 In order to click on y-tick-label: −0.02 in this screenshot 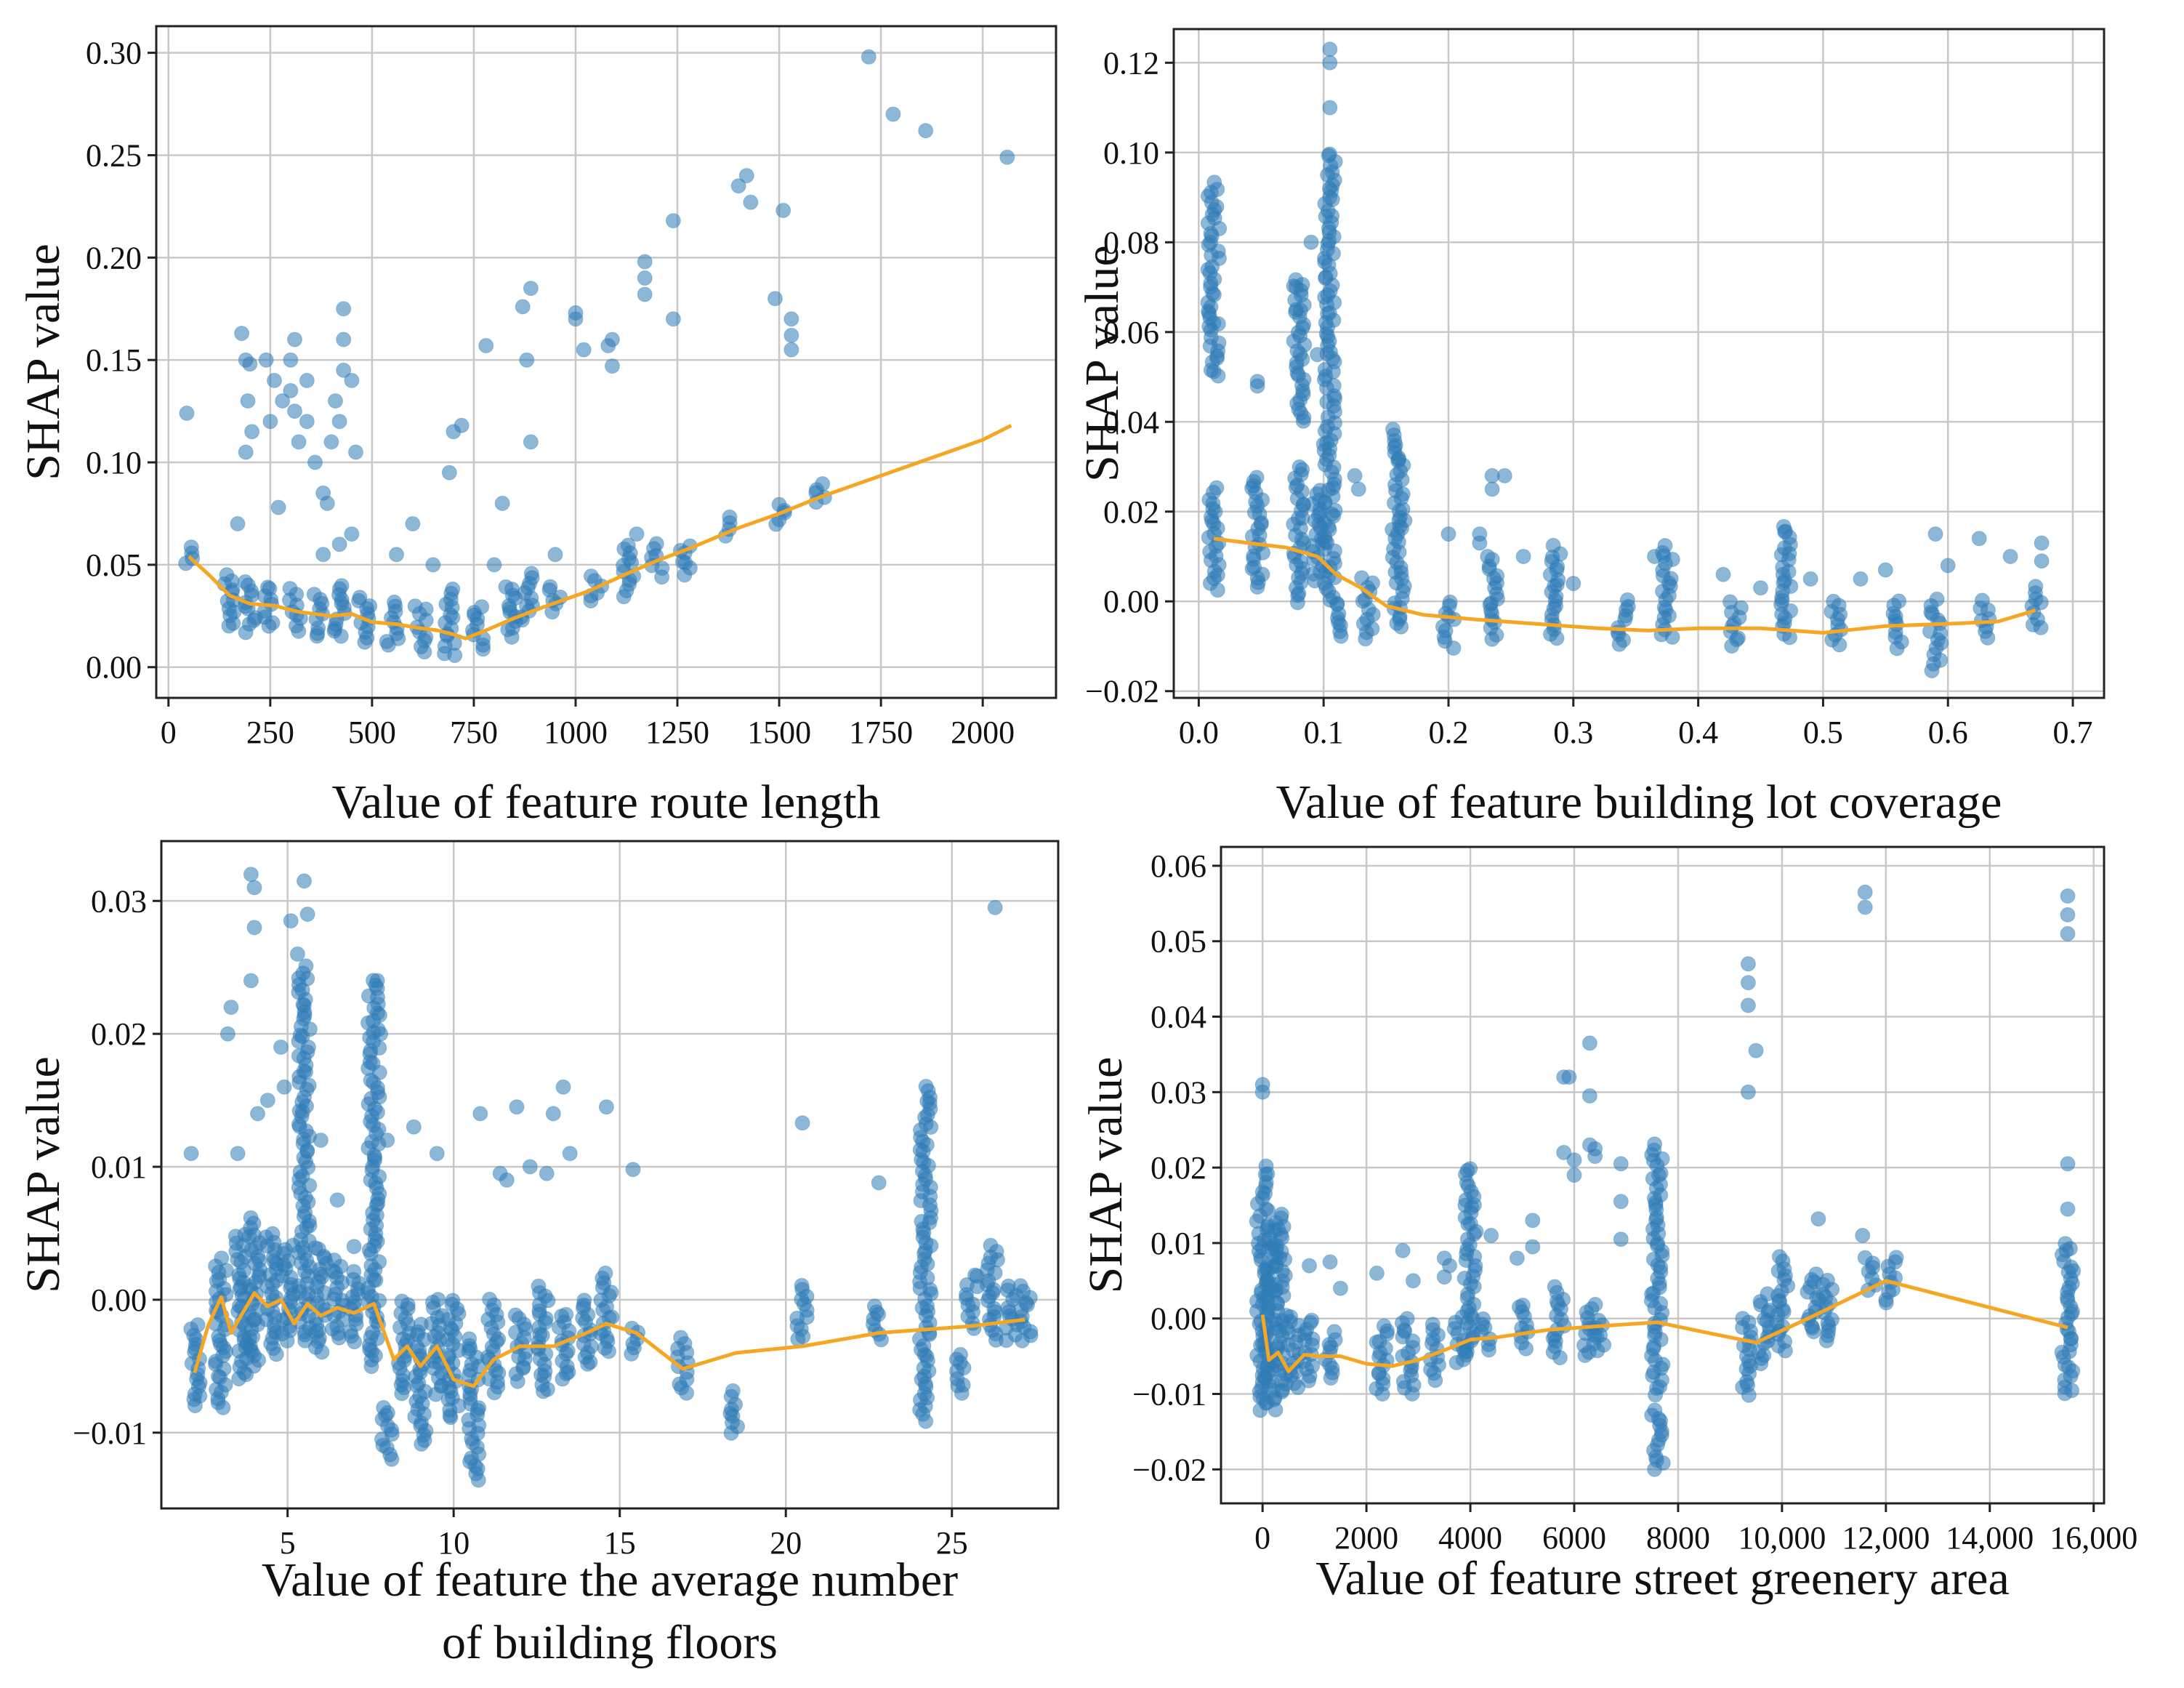, I will do `click(1122, 692)`.